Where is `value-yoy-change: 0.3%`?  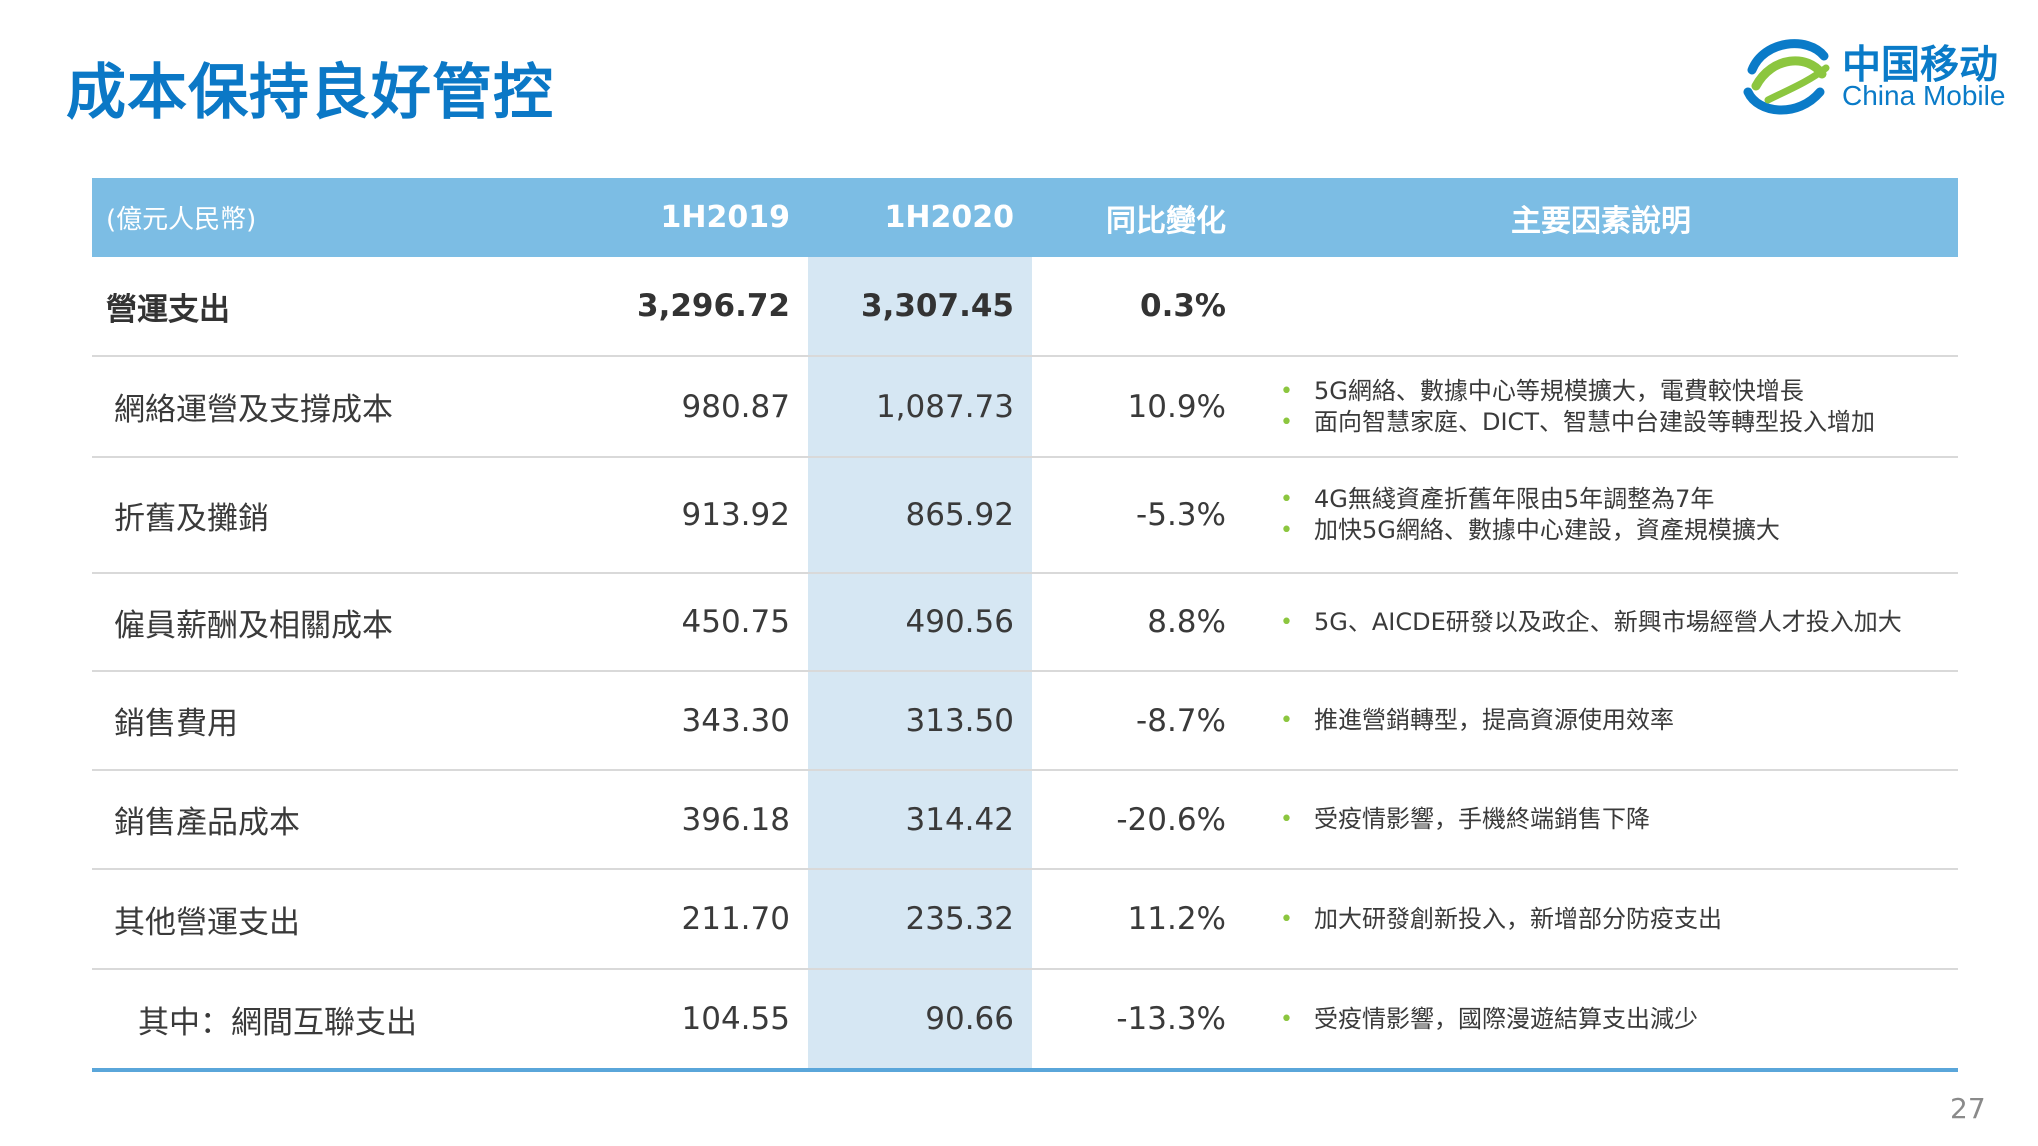
value-yoy-change: 0.3% is located at coordinates (1138, 307).